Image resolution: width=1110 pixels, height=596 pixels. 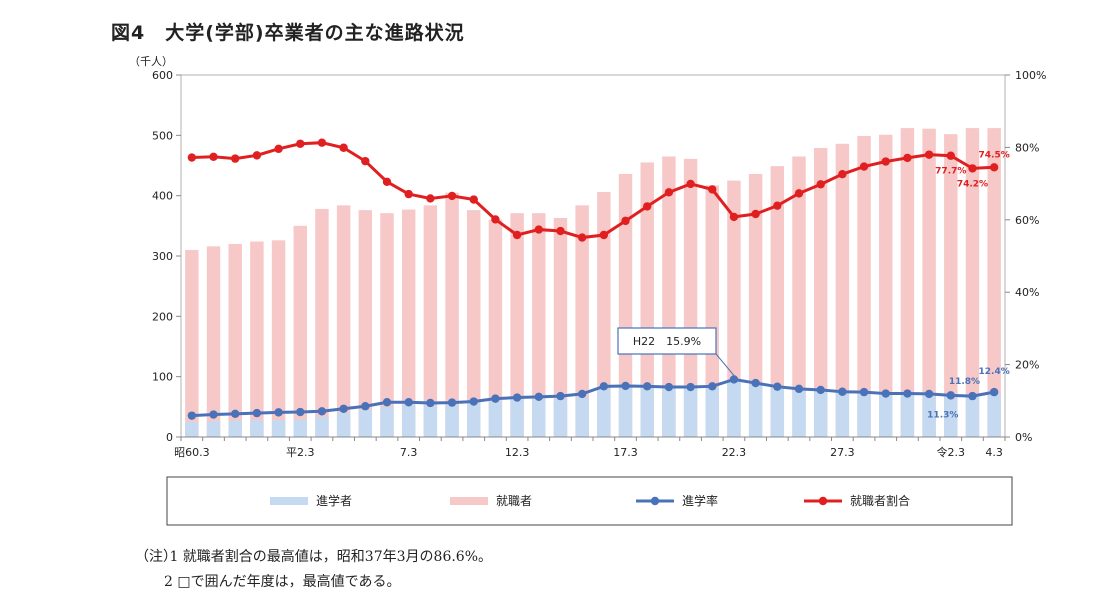 I want to click on note-2-text: 2 □で囲んだ年度は，最高値である。, so click(x=282, y=582).